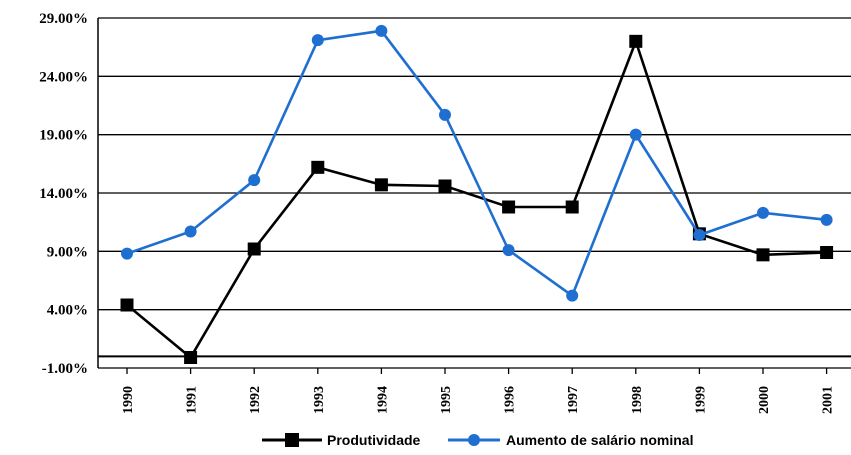  I want to click on y-tick-label: 9.00%, so click(67, 252).